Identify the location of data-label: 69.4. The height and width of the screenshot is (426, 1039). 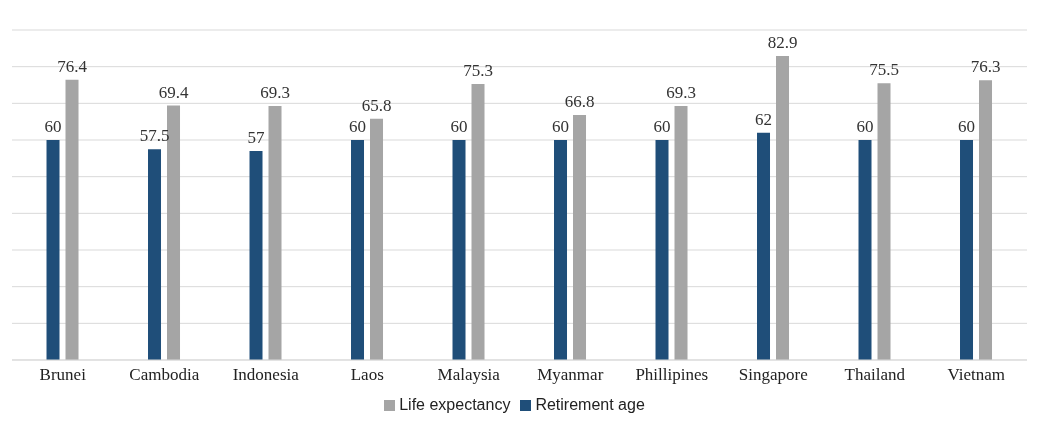
(173, 92).